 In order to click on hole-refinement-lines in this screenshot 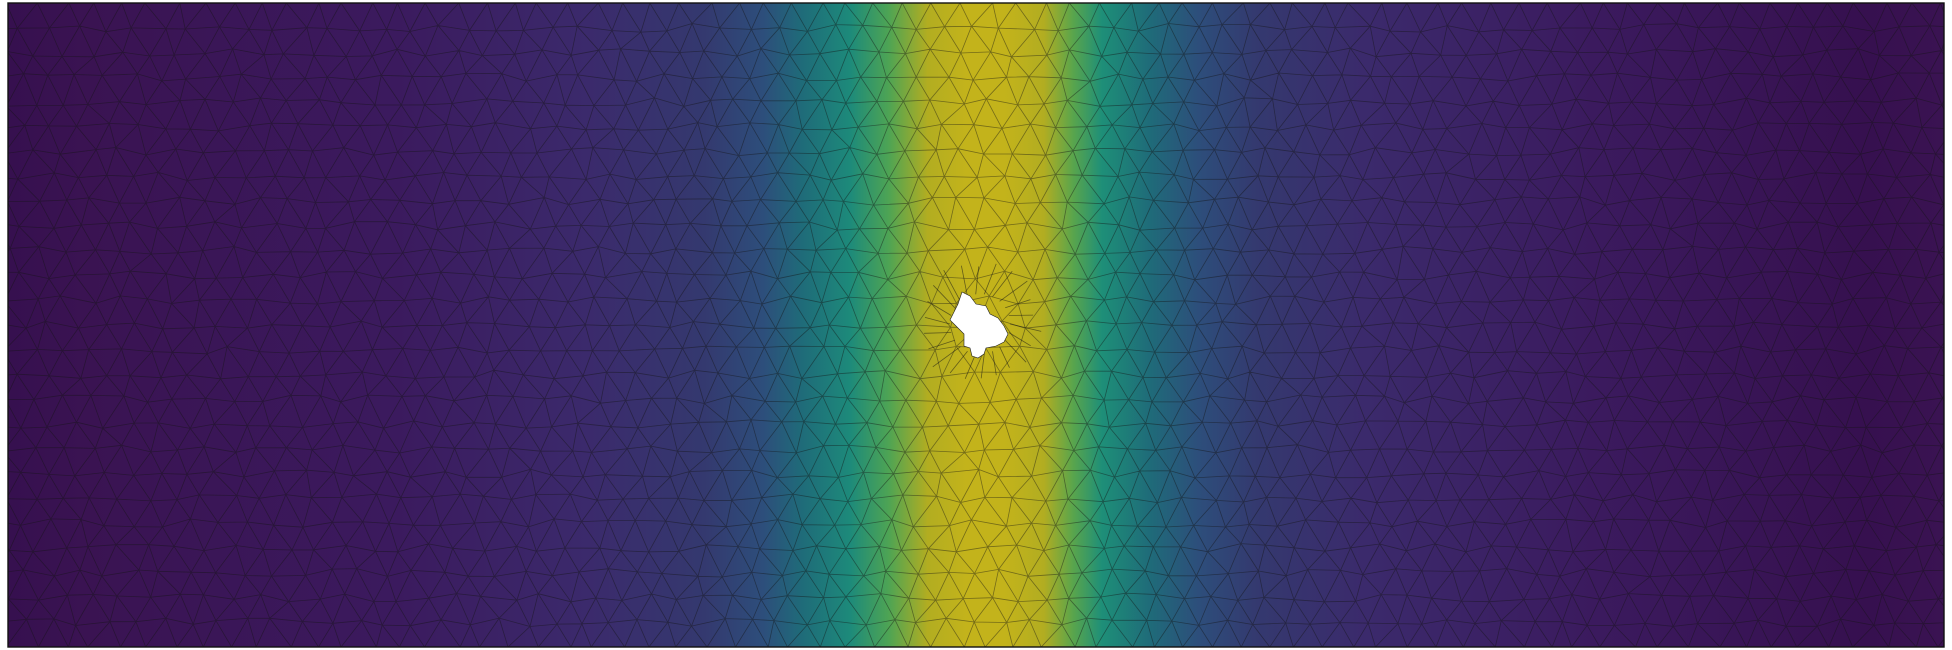, I will do `click(983, 321)`.